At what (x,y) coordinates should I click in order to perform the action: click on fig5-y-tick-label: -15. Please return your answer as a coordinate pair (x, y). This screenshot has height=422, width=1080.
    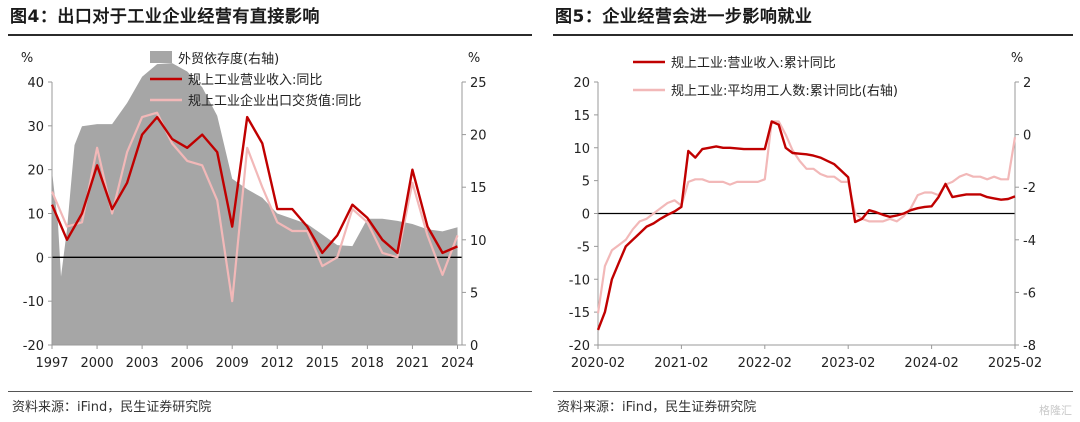
    Looking at the image, I should click on (579, 313).